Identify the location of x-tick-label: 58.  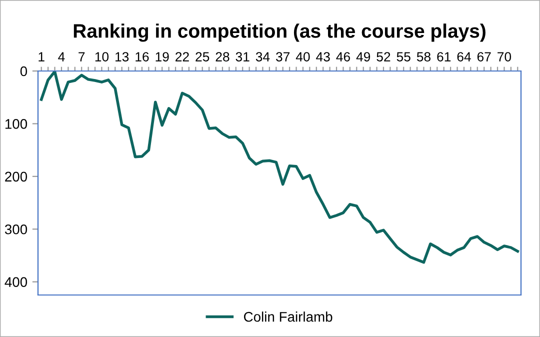
(423, 57).